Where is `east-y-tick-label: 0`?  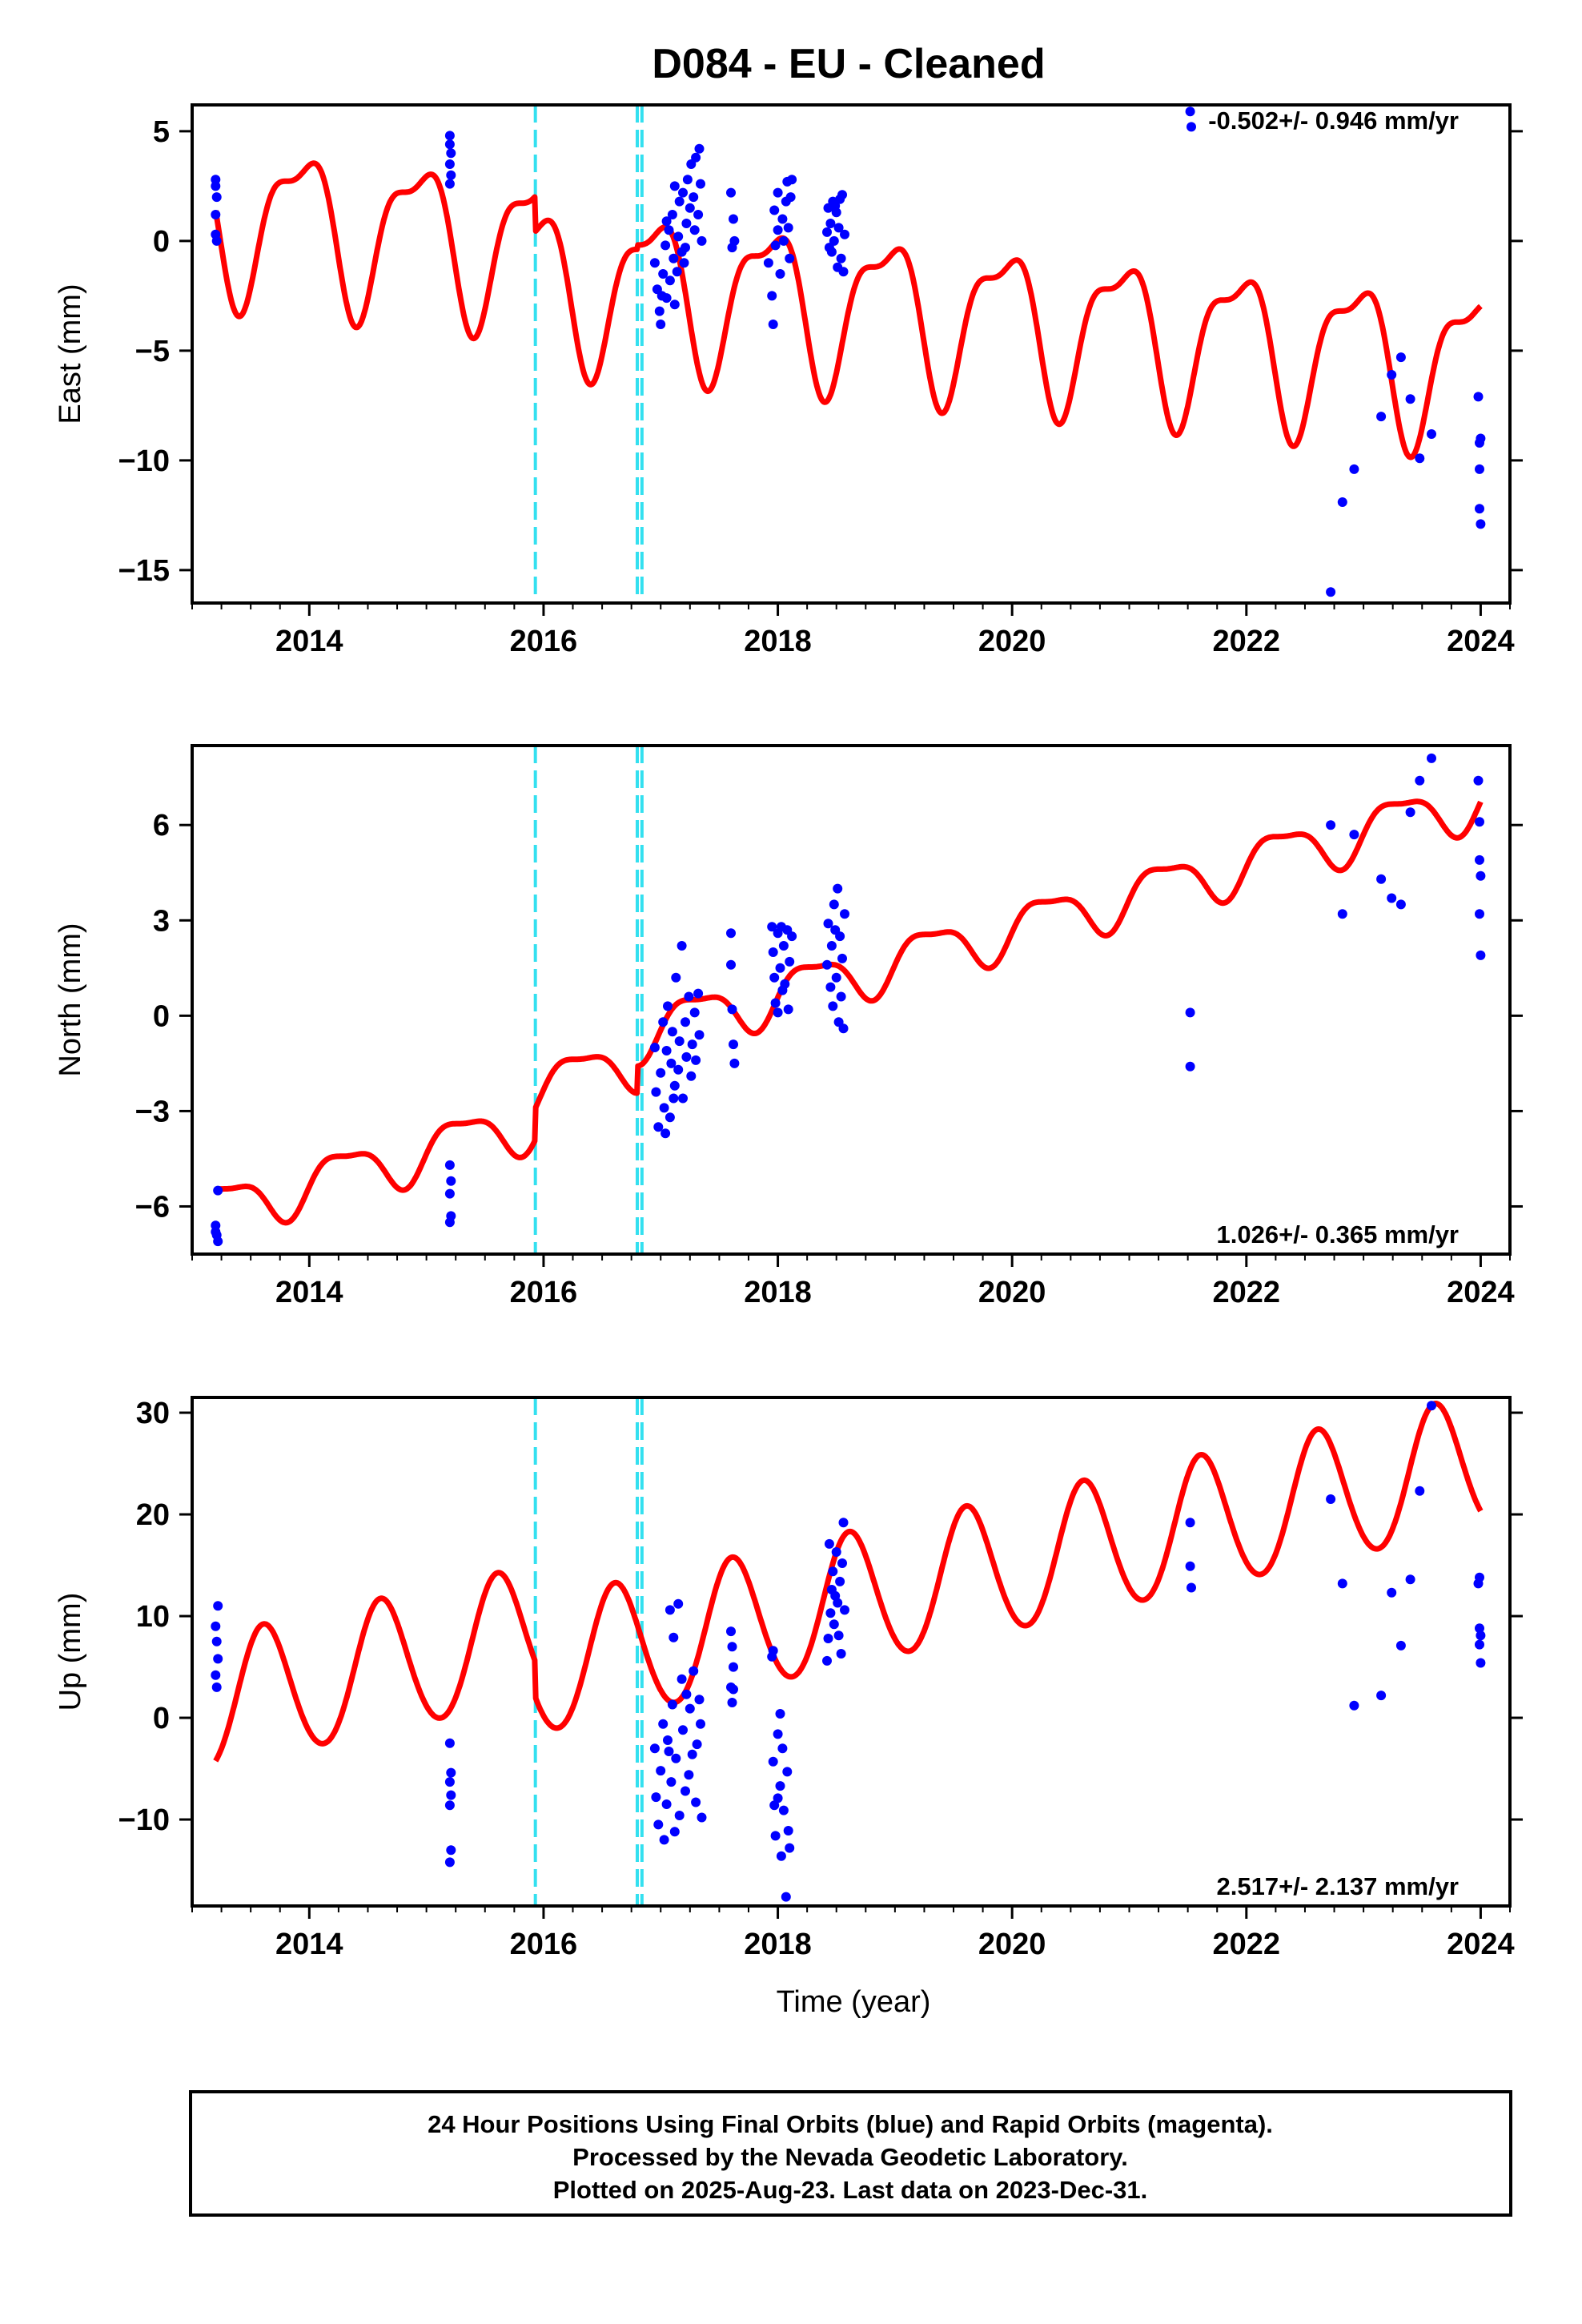 east-y-tick-label: 0 is located at coordinates (161, 242).